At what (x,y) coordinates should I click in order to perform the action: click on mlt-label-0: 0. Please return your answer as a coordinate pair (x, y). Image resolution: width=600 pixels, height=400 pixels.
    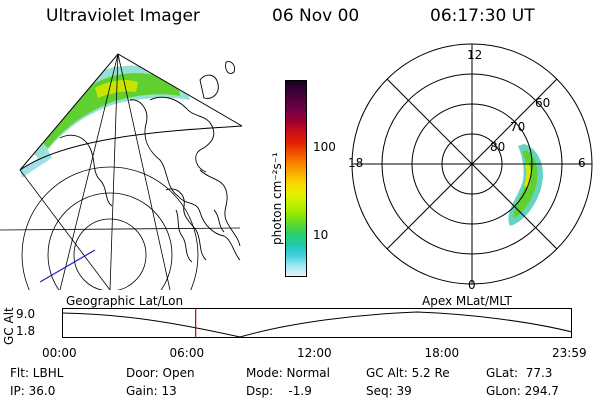
    Looking at the image, I should click on (472, 285).